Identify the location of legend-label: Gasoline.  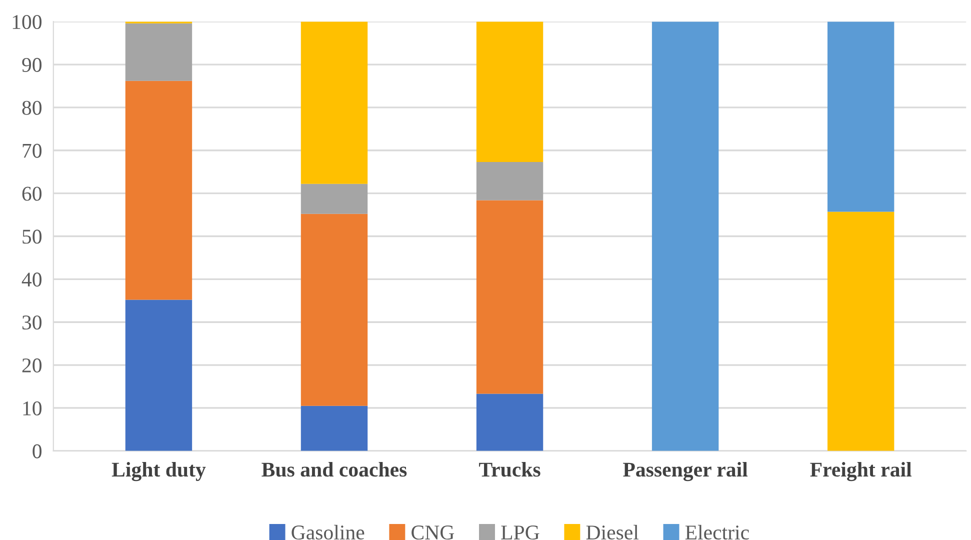
(328, 532).